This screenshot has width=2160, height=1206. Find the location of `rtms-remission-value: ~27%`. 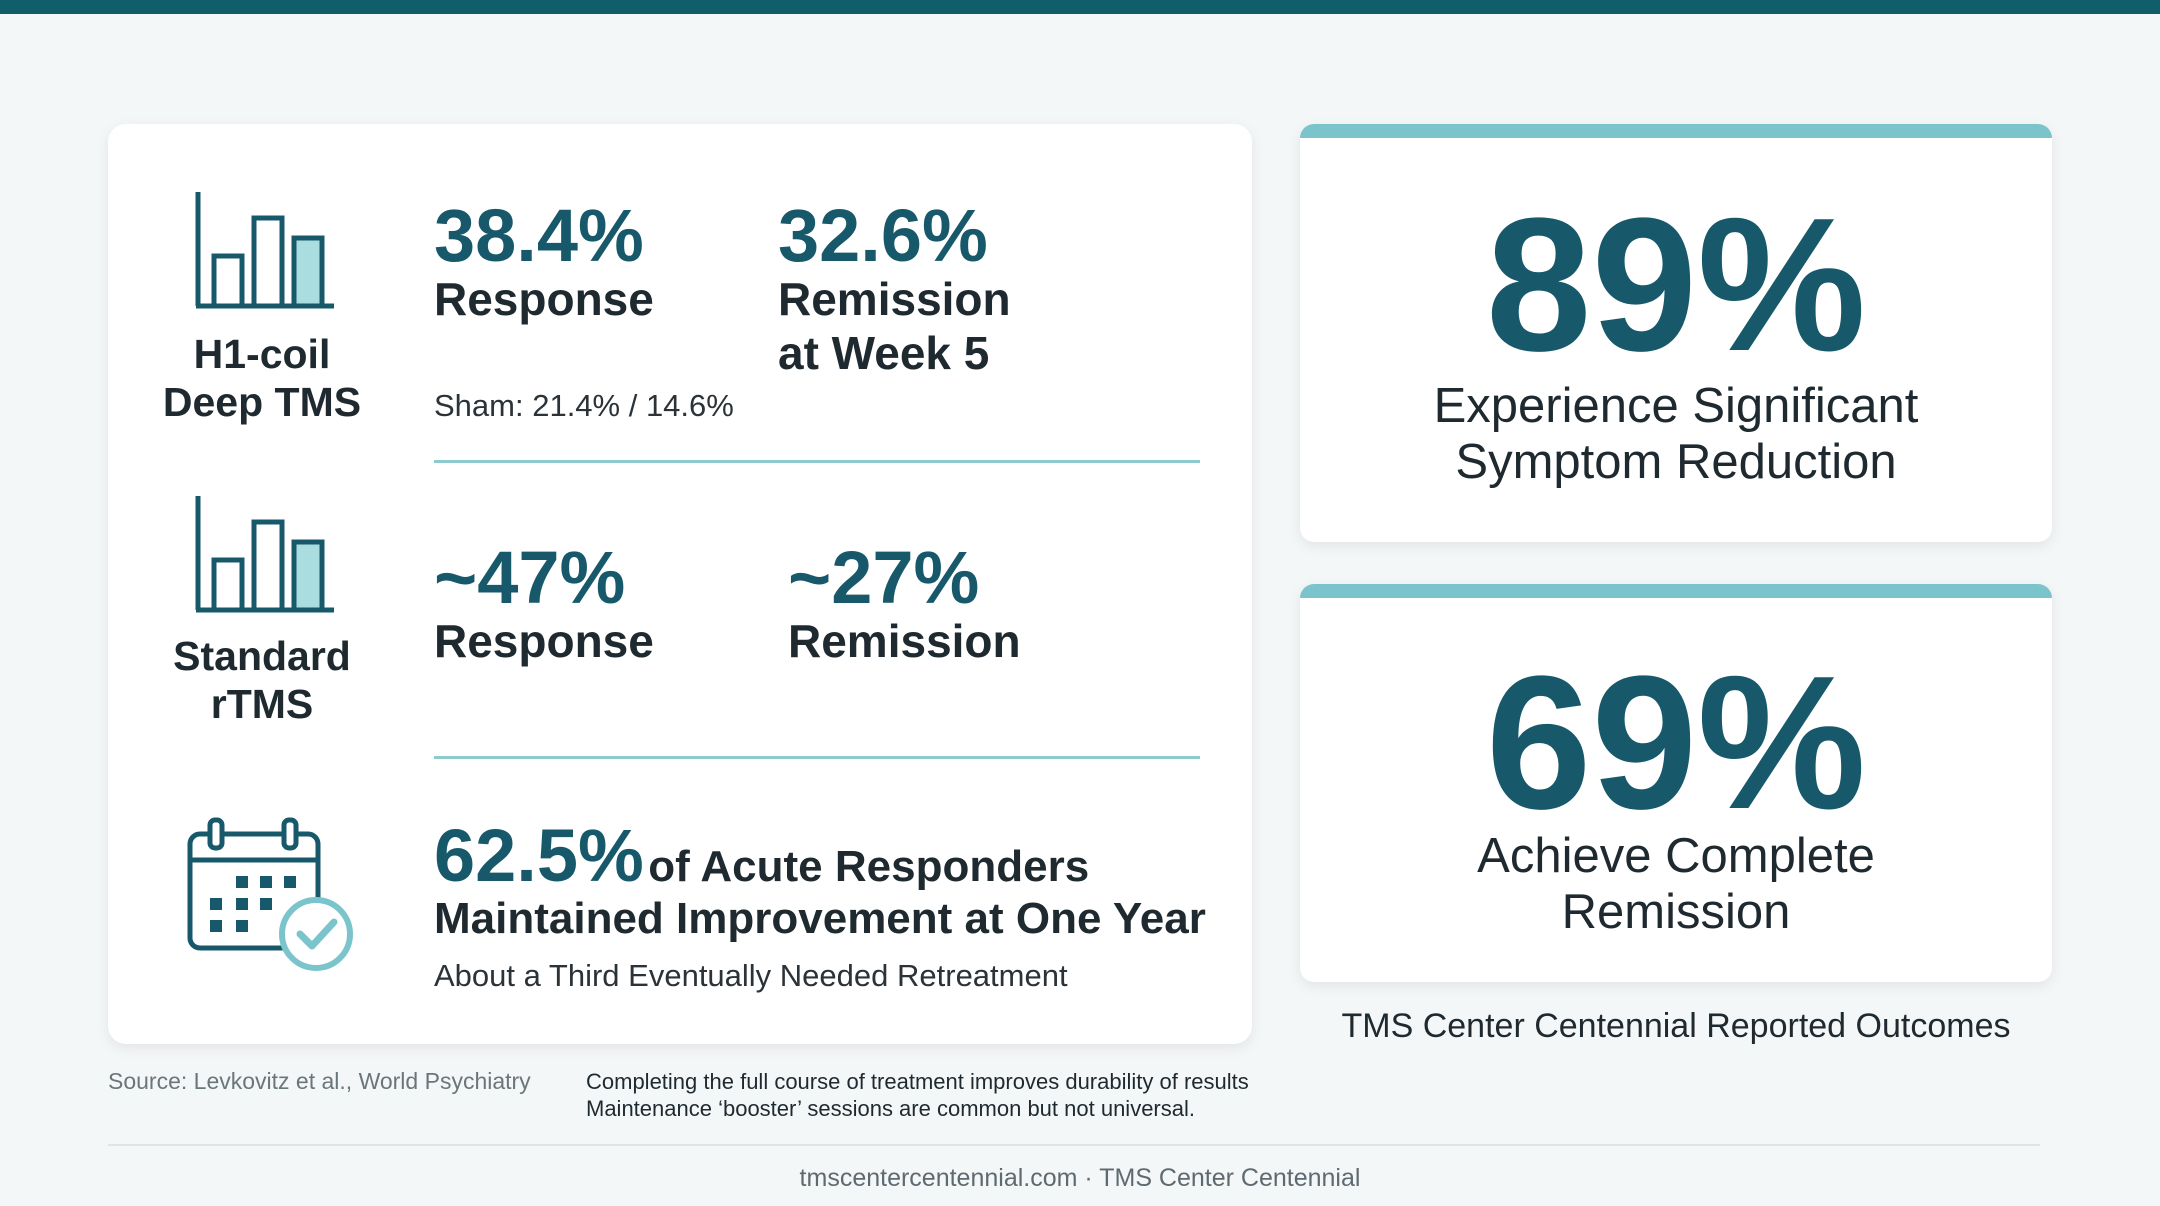

rtms-remission-value: ~27% is located at coordinates (884, 577).